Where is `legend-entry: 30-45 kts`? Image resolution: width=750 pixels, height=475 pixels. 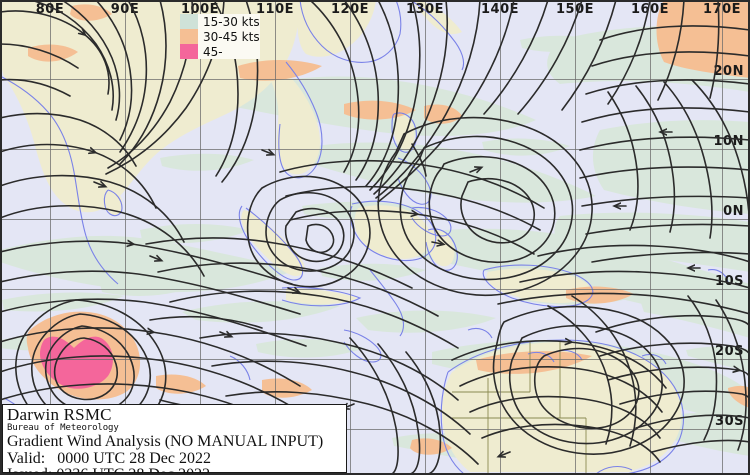 legend-entry: 30-45 kts is located at coordinates (220, 36).